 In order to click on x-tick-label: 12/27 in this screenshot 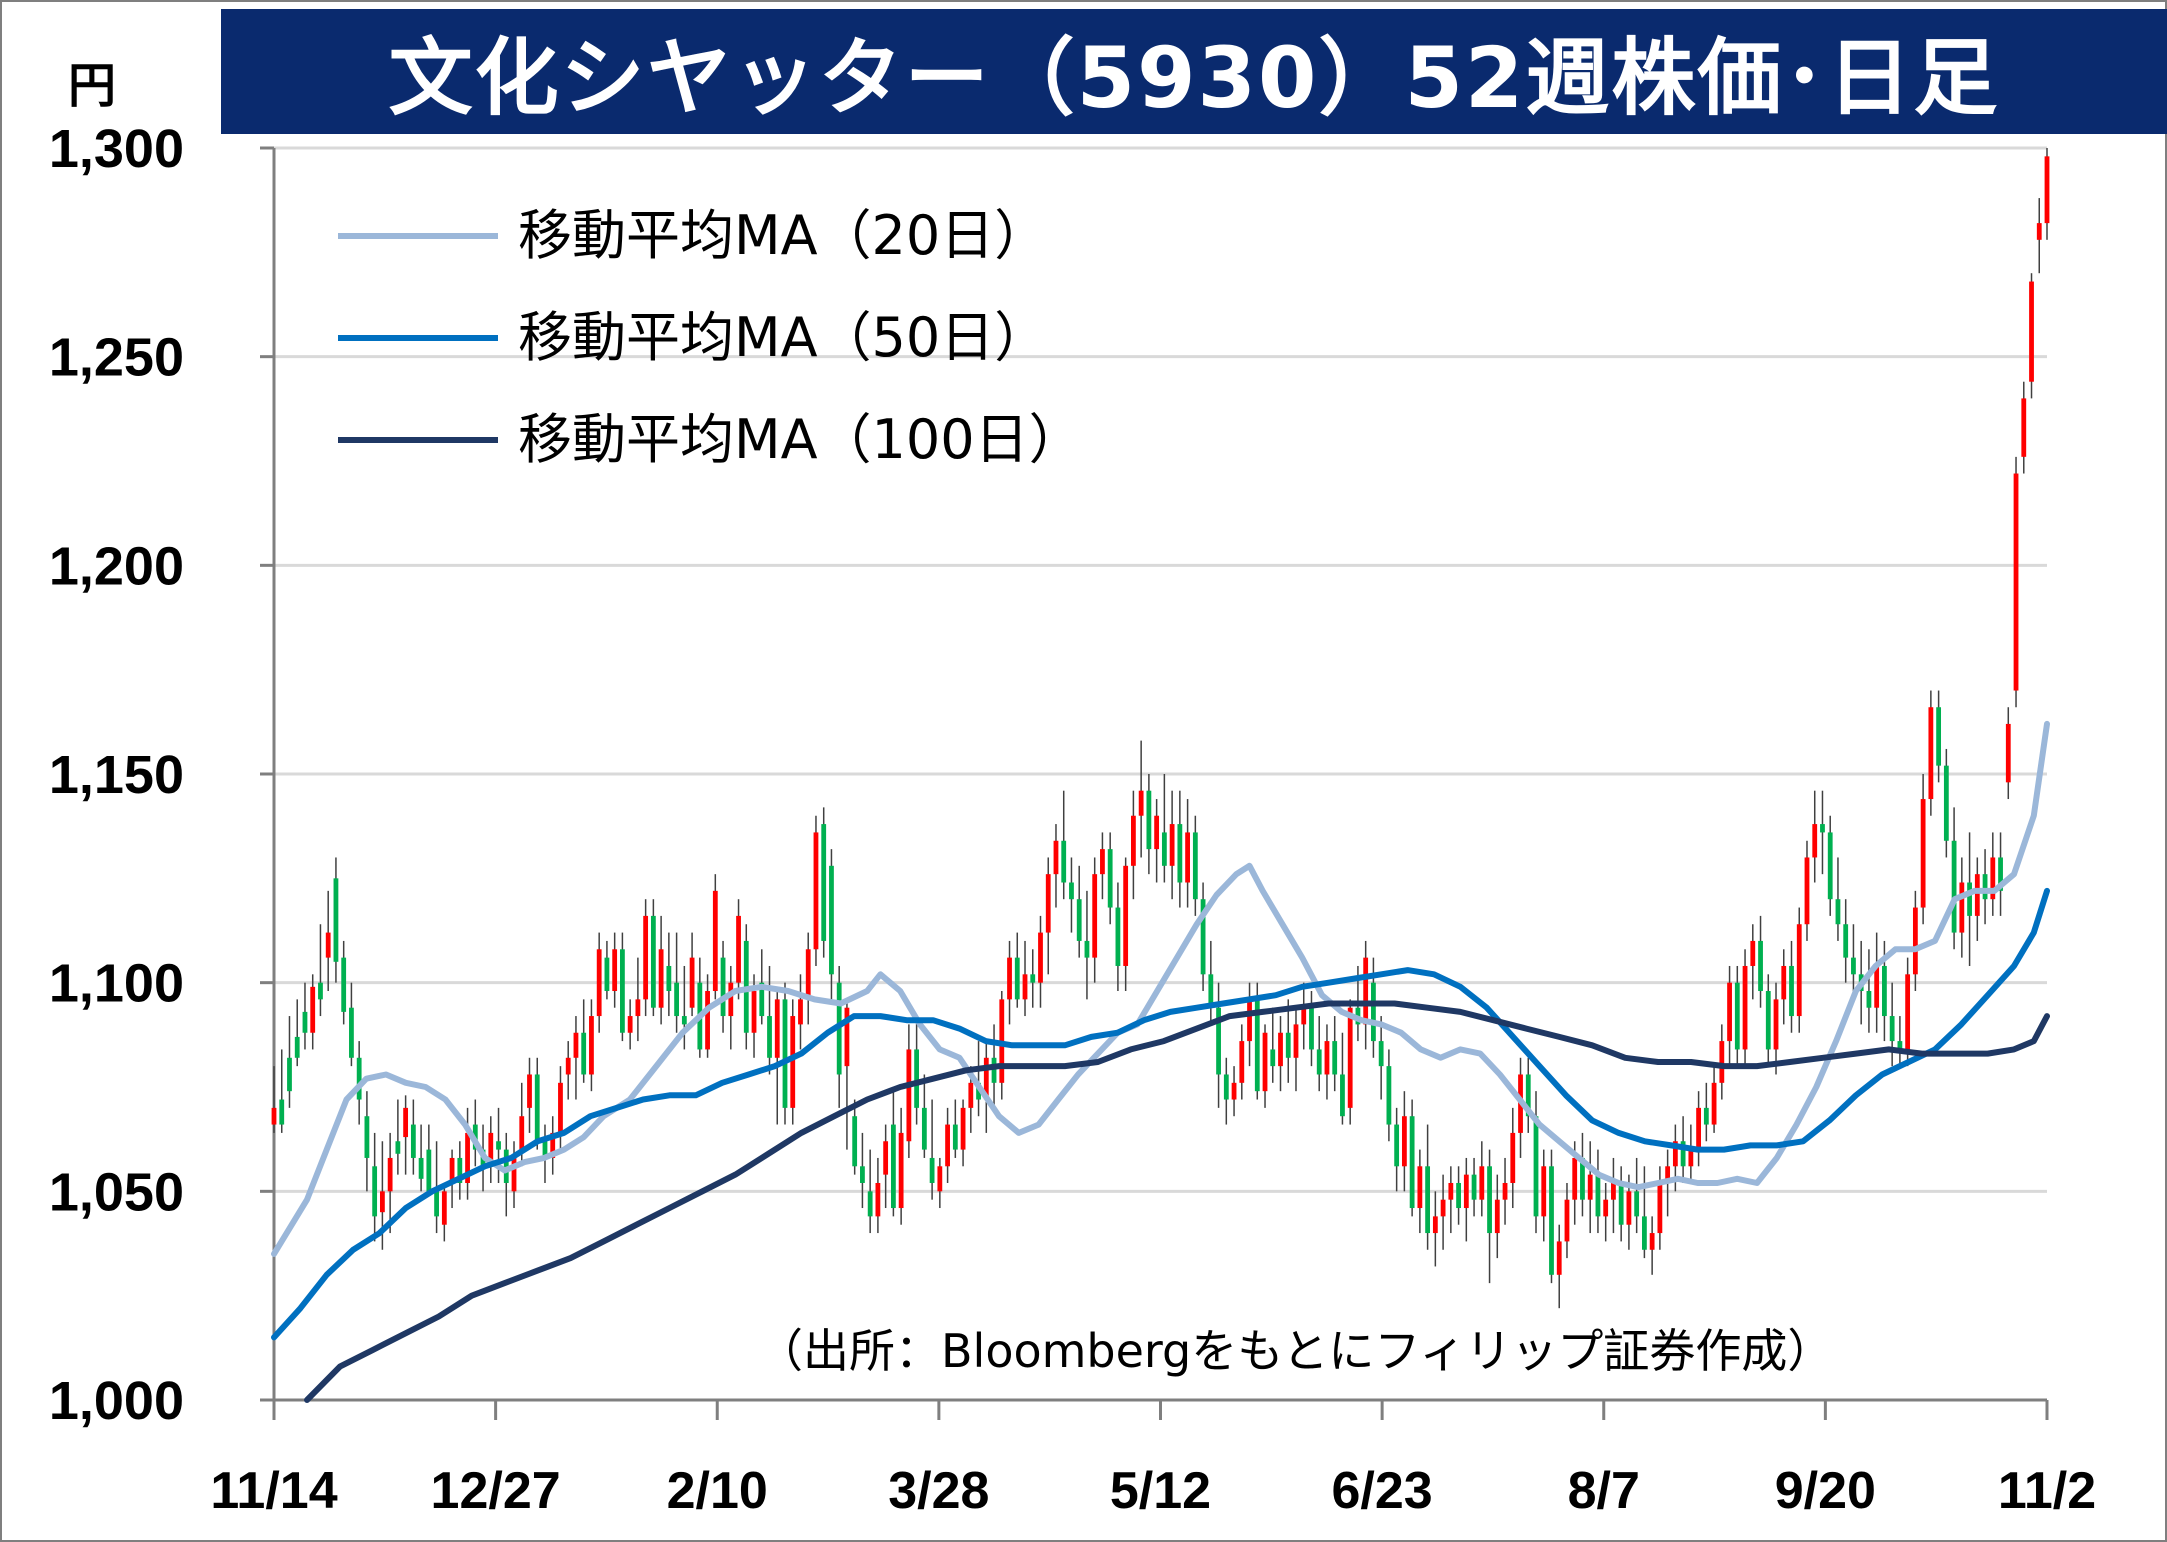, I will do `click(496, 1491)`.